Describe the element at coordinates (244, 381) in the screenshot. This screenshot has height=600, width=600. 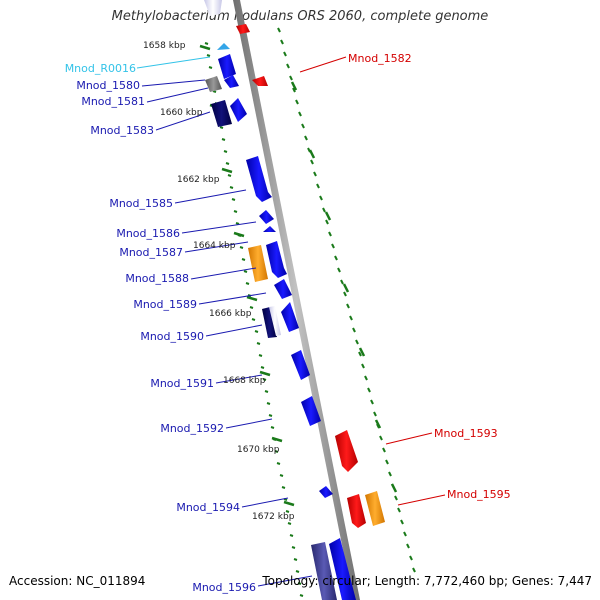
I see `kbp-label-1668: 1668 kbp` at that location.